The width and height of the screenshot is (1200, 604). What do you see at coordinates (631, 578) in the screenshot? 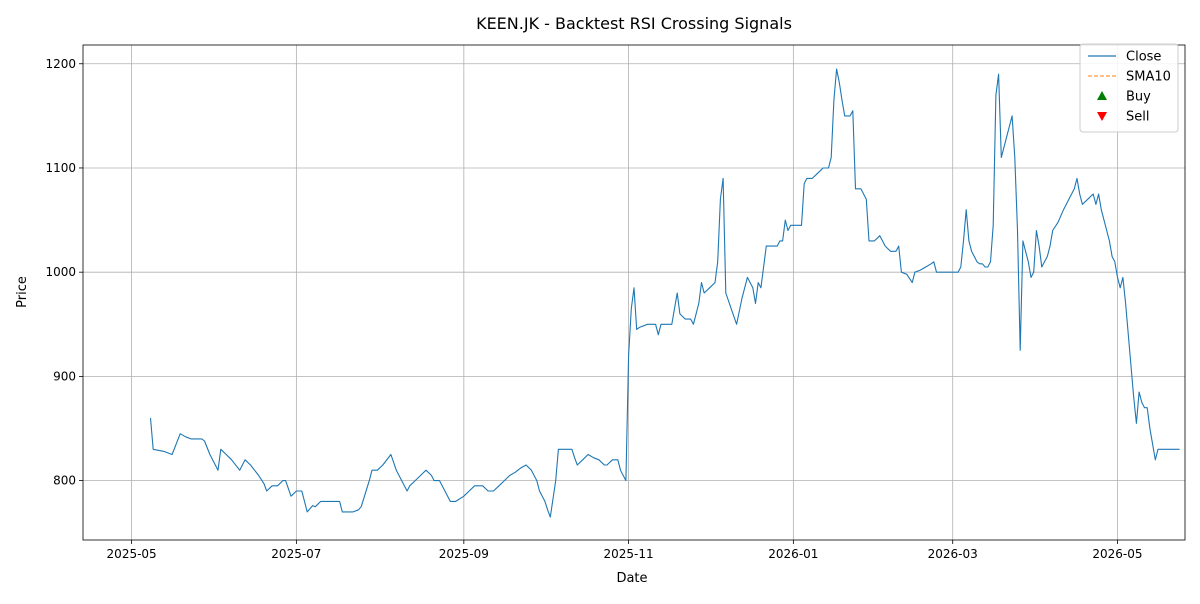
I see `x-axis-label: Date` at bounding box center [631, 578].